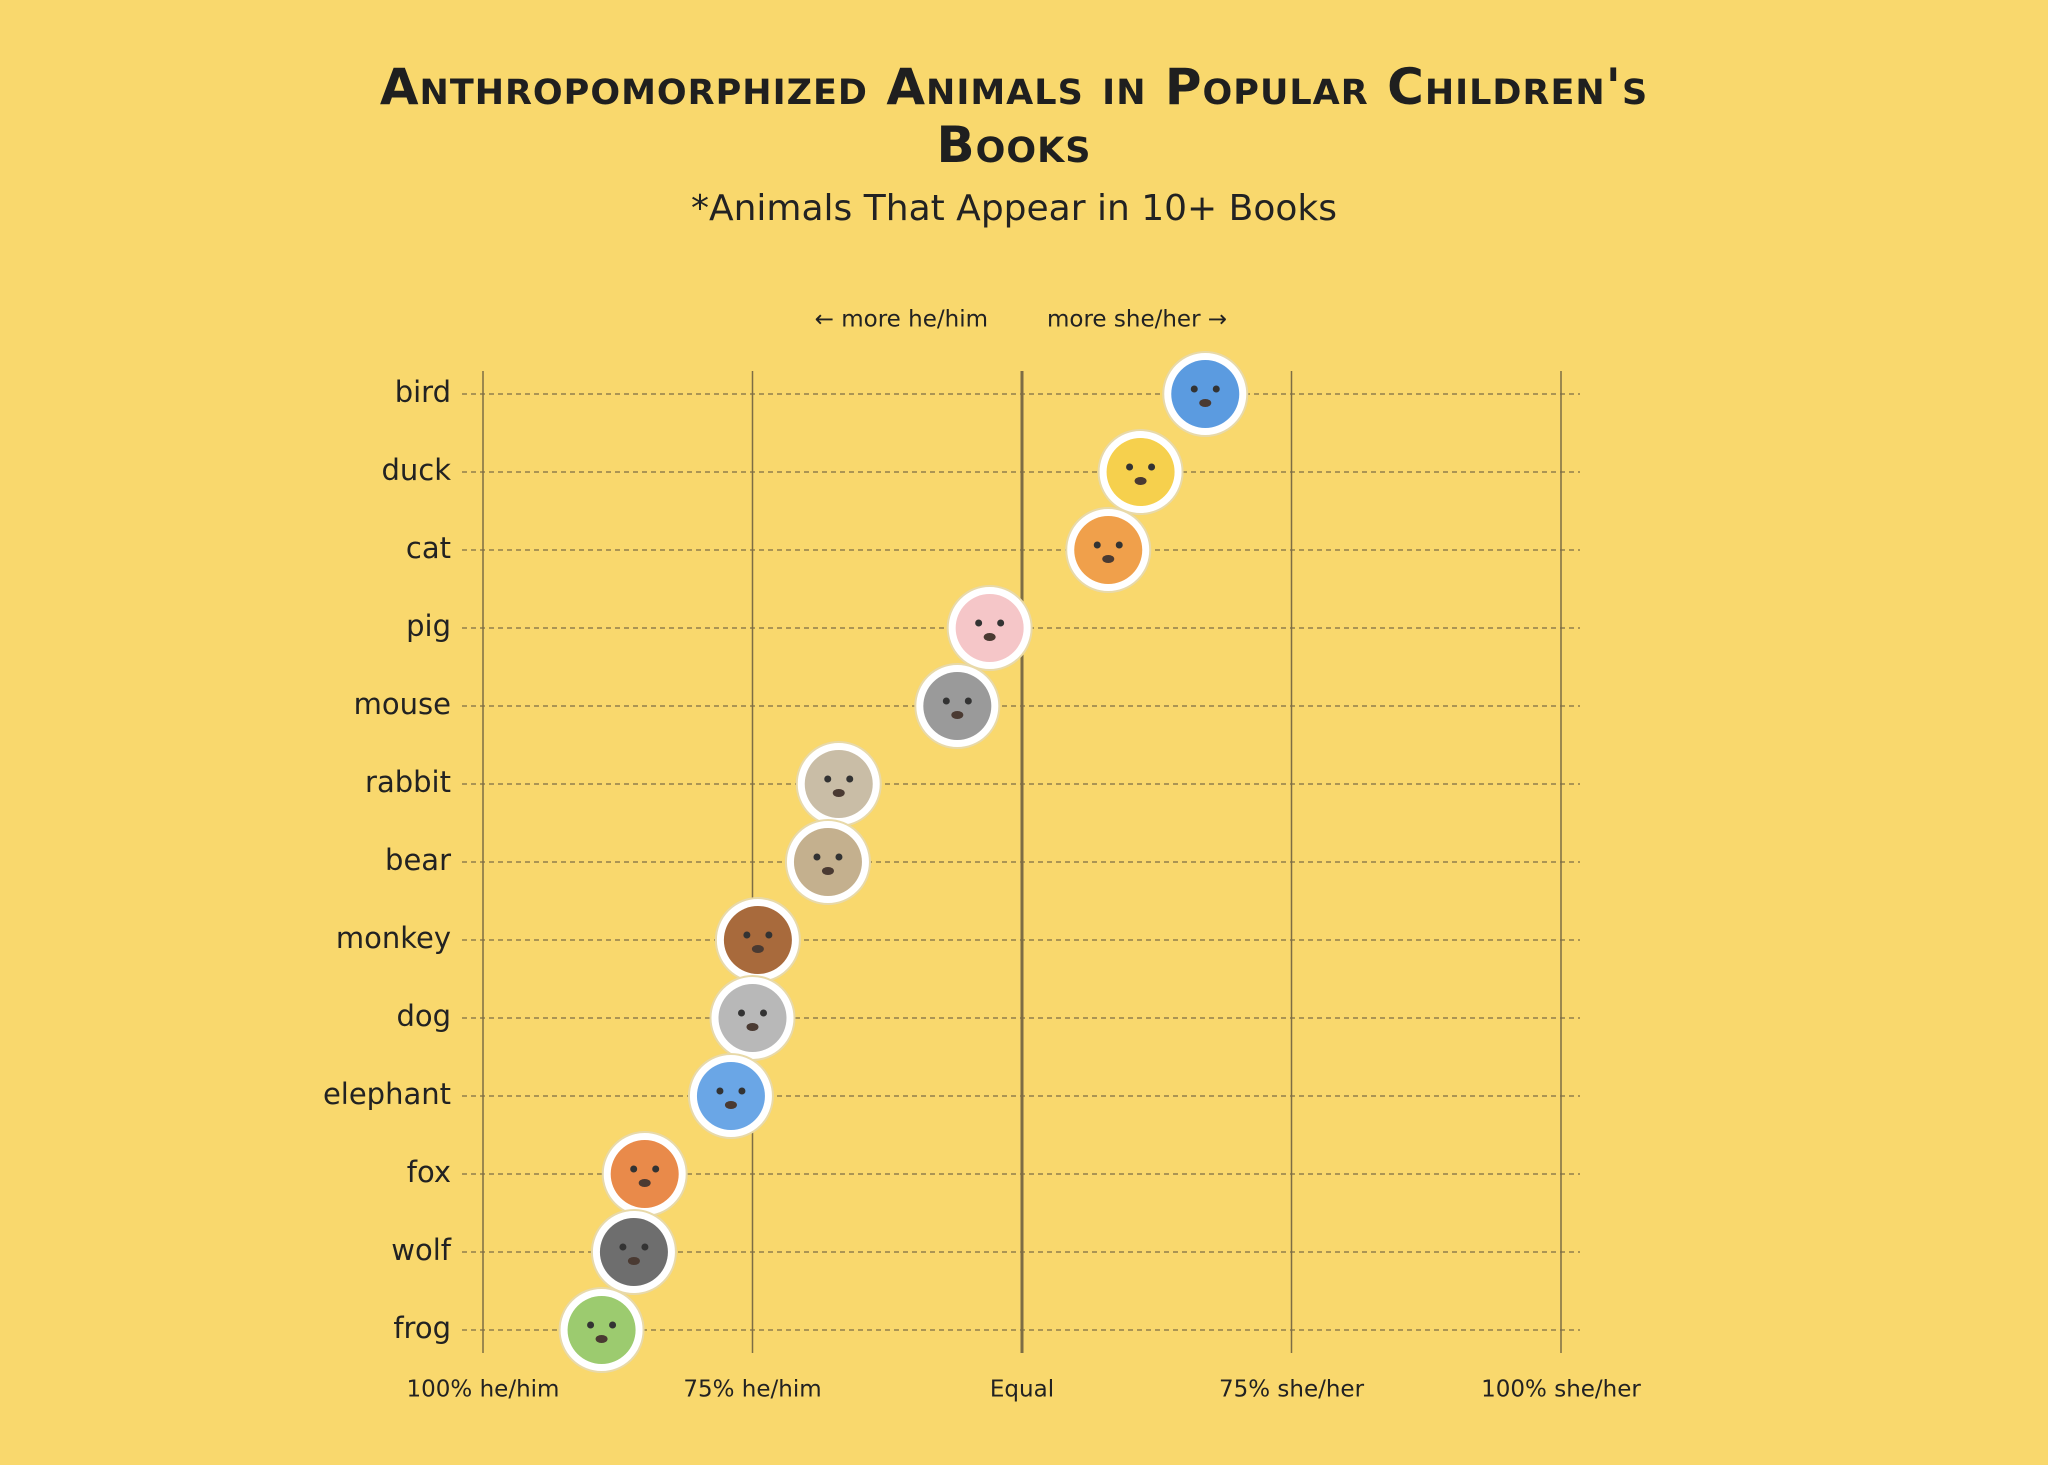 The image size is (2048, 1465). I want to click on y-tick-label: dog, so click(423, 1016).